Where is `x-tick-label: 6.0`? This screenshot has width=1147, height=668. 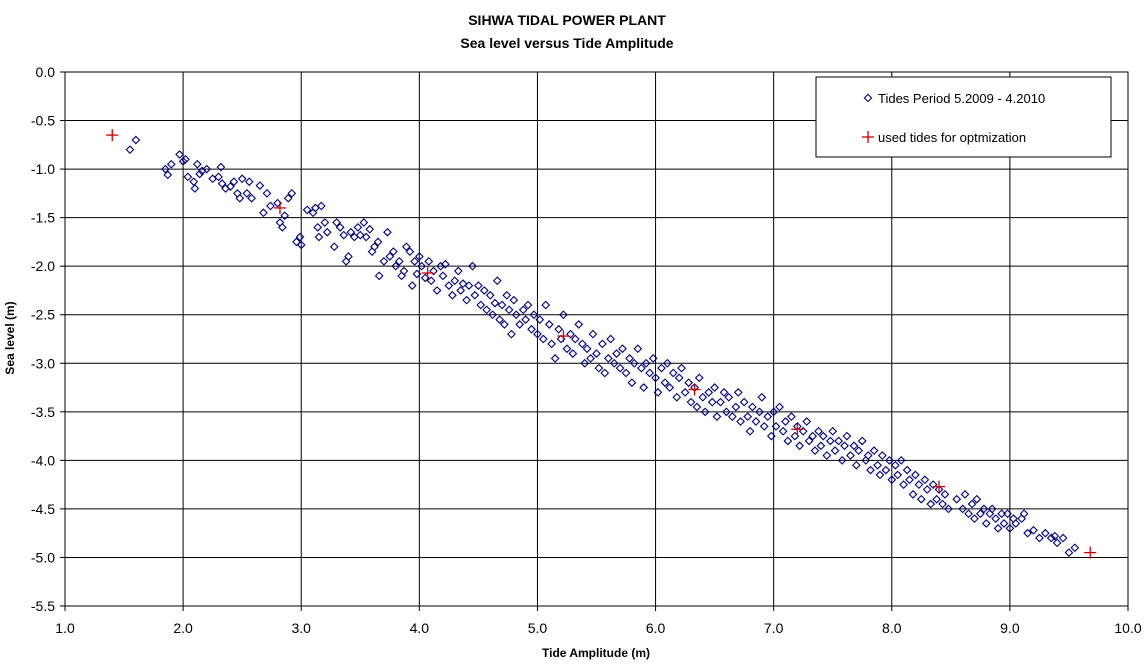
x-tick-label: 6.0 is located at coordinates (656, 628).